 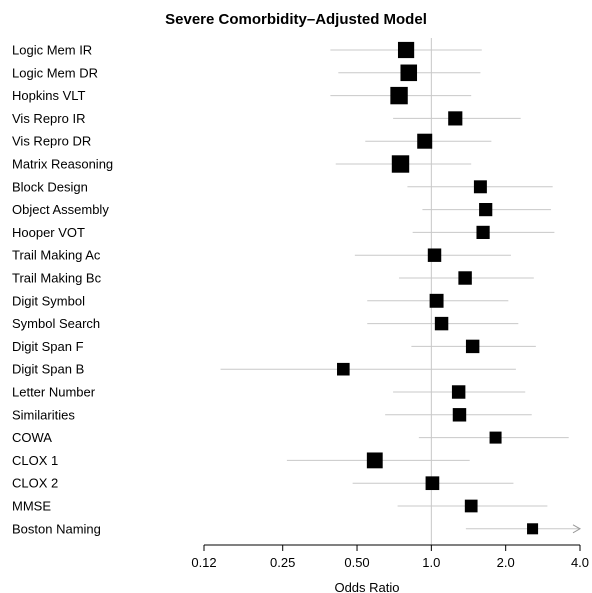 I want to click on row-label: Logic Mem DR, so click(x=55, y=72).